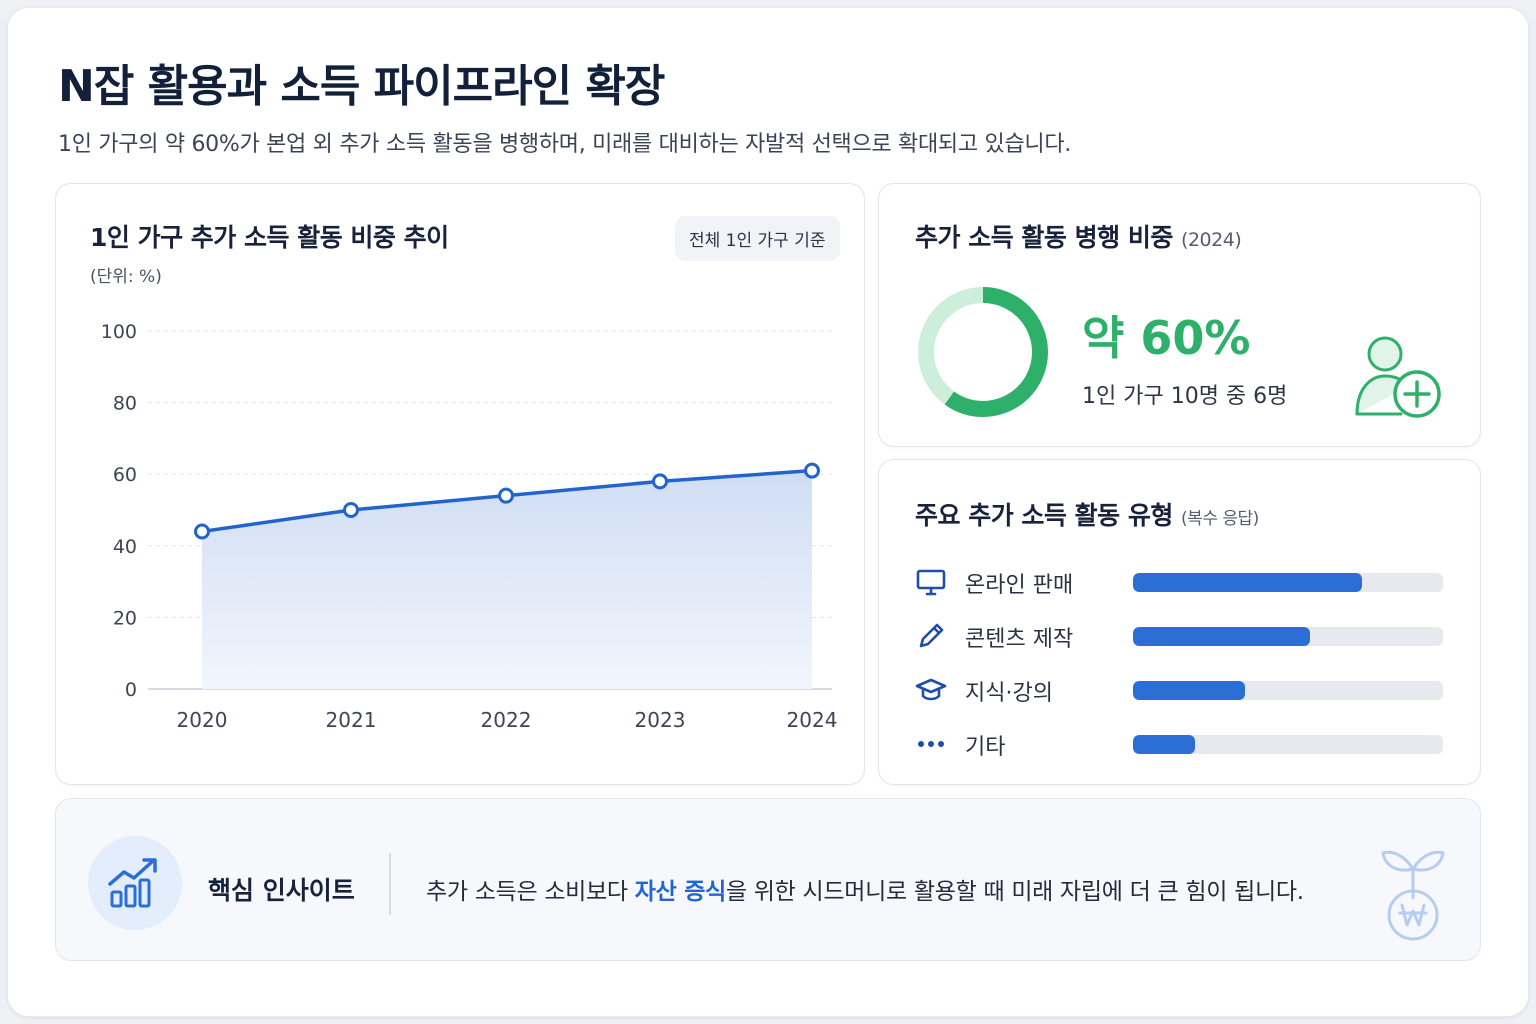 Image resolution: width=1536 pixels, height=1024 pixels. I want to click on y-tick-label: 60, so click(125, 475).